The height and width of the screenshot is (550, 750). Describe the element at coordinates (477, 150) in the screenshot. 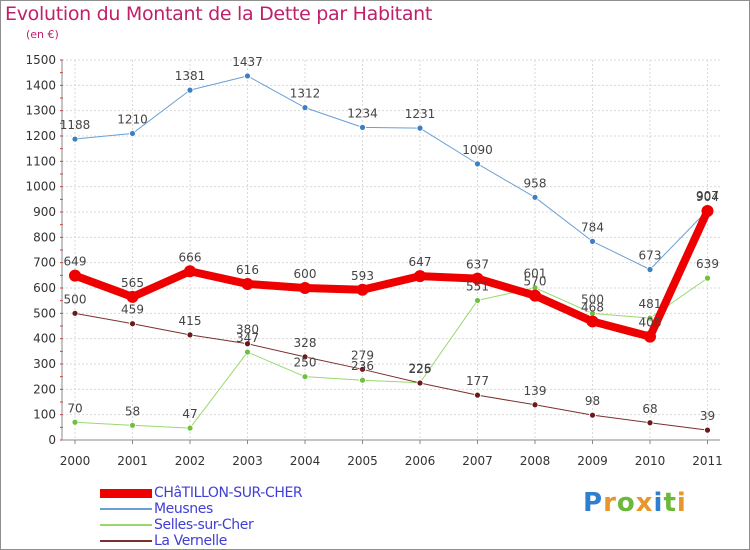

I see `data-label: 1090` at that location.